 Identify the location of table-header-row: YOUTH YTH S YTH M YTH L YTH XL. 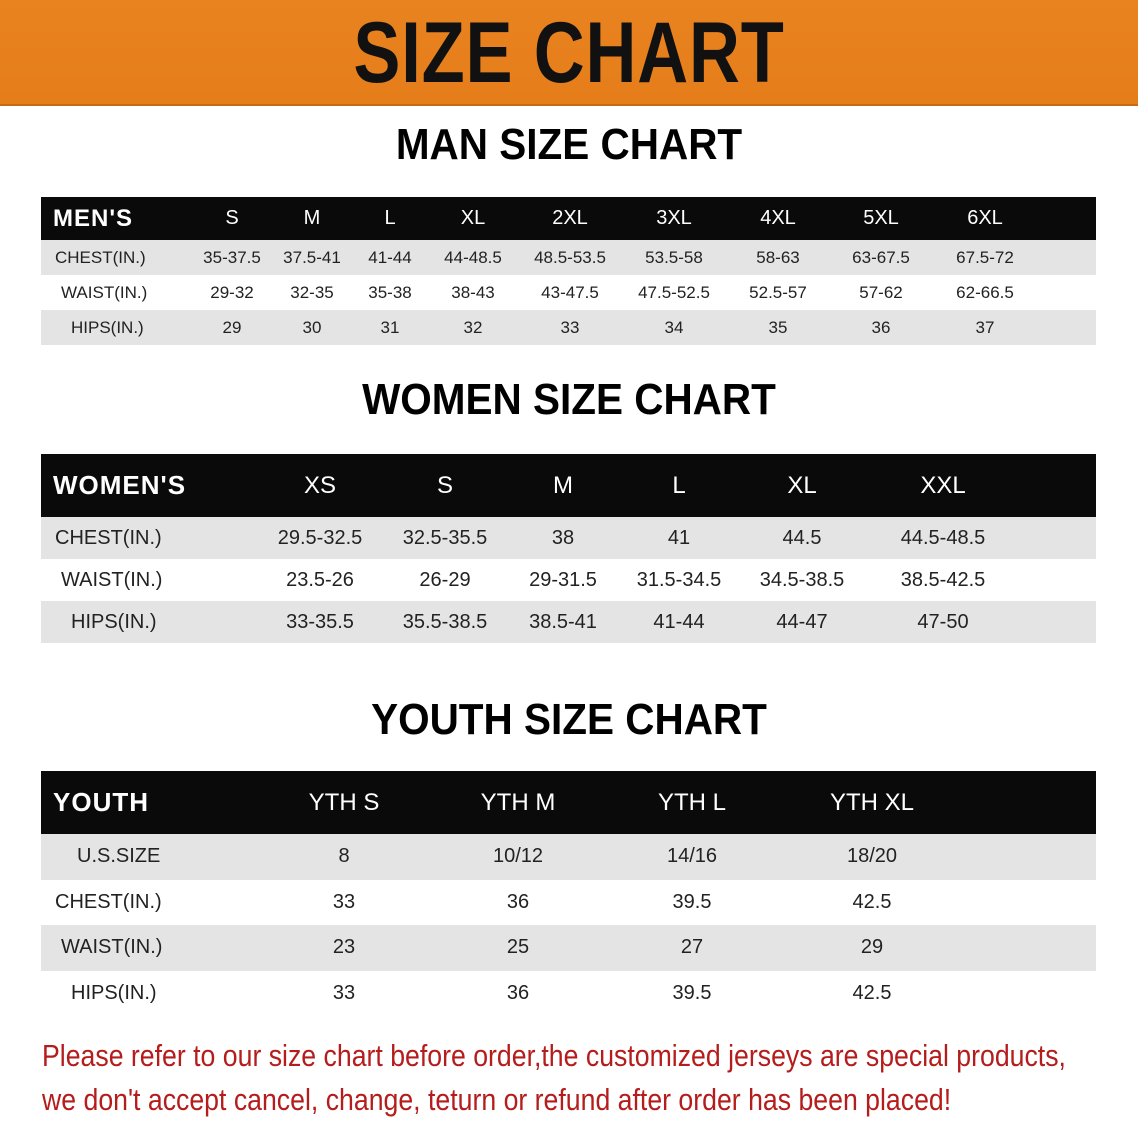
(568, 802).